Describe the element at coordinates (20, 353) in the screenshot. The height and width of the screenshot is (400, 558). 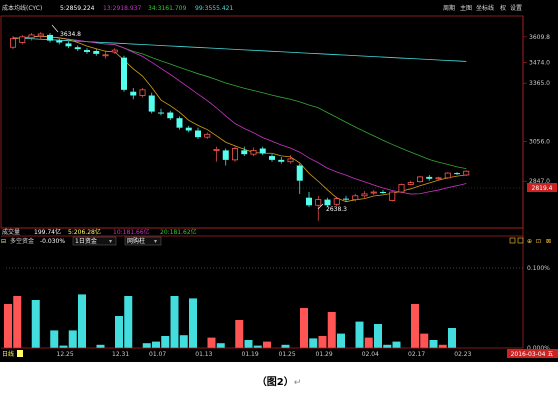
I see `lock-icon` at that location.